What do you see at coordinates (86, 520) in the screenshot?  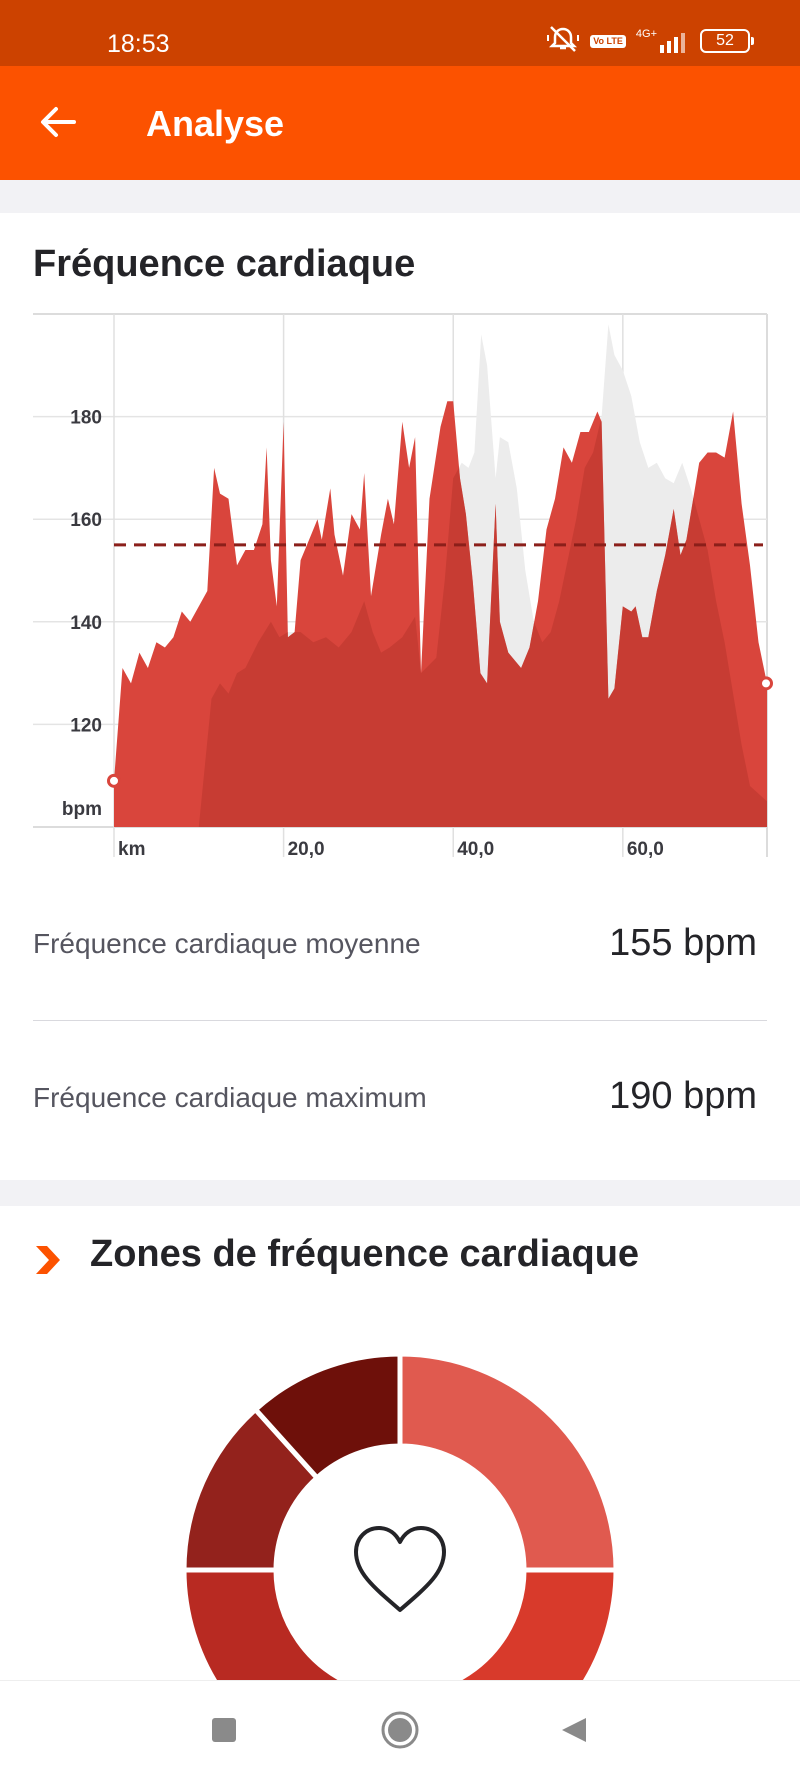 I see `y-tick-label: 160` at bounding box center [86, 520].